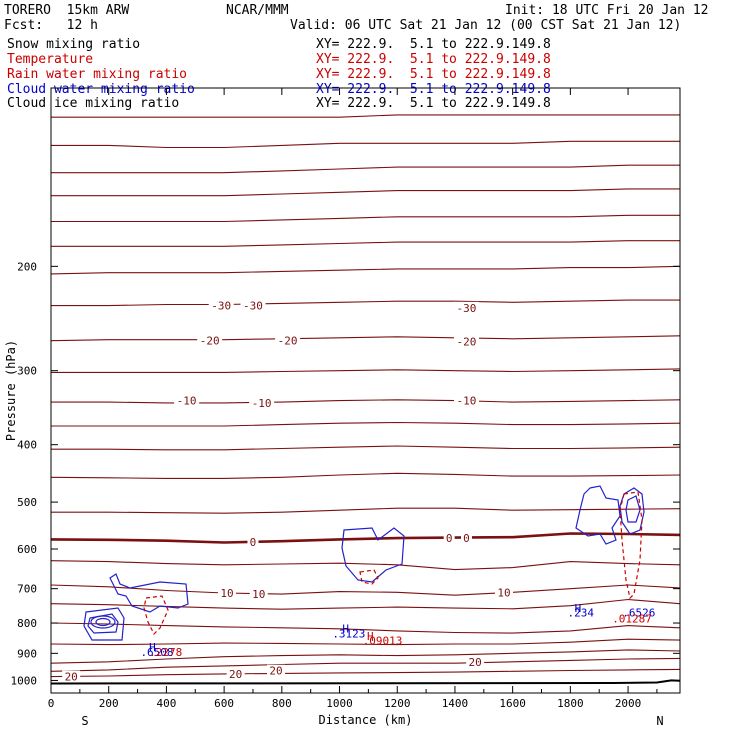 This screenshot has height=740, width=740. I want to click on freezing-isotherm, so click(365, 538).